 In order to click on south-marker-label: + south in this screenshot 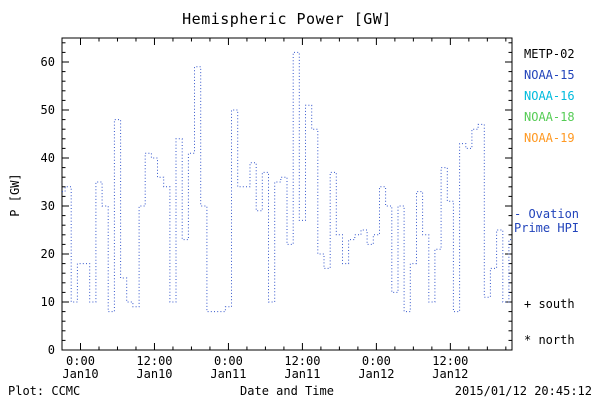, I will do `click(549, 304)`.